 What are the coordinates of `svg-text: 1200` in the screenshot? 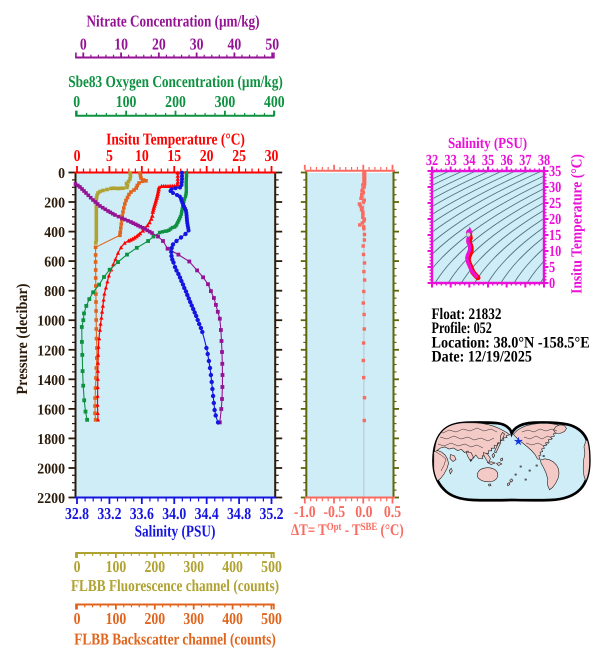 It's located at (51, 351).